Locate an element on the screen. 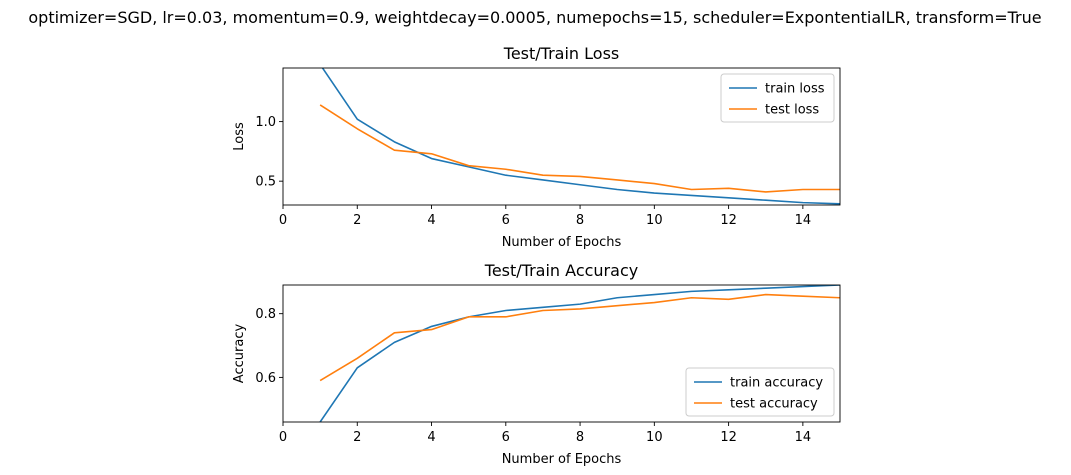 The width and height of the screenshot is (1071, 475). accuracy-ytick-label: 0.8 is located at coordinates (265, 314).